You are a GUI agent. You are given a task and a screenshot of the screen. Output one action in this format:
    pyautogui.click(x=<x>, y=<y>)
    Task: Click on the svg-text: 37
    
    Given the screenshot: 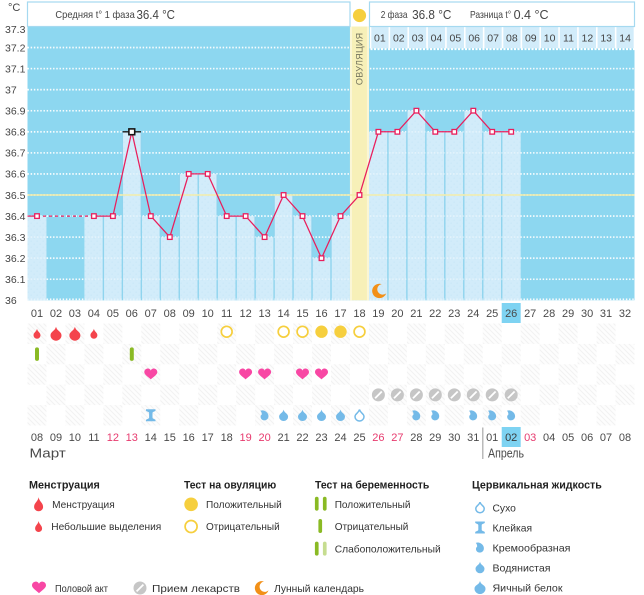 What is the action you would take?
    pyautogui.click(x=11, y=91)
    